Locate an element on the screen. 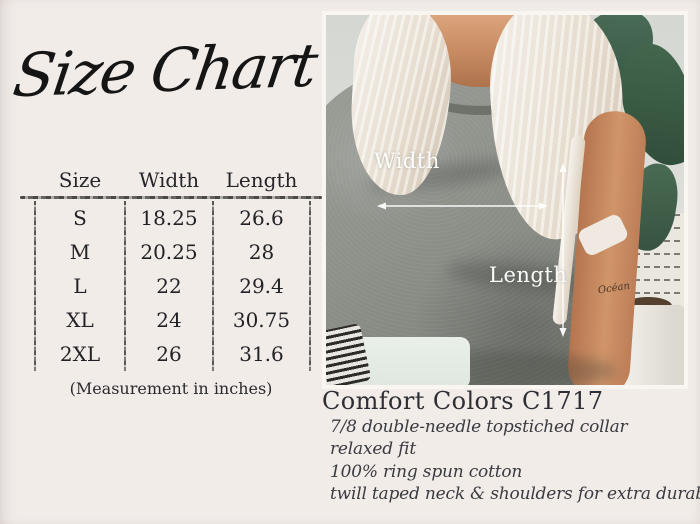 The image size is (700, 524). product-feature: 100% ring spun cotton is located at coordinates (426, 471).